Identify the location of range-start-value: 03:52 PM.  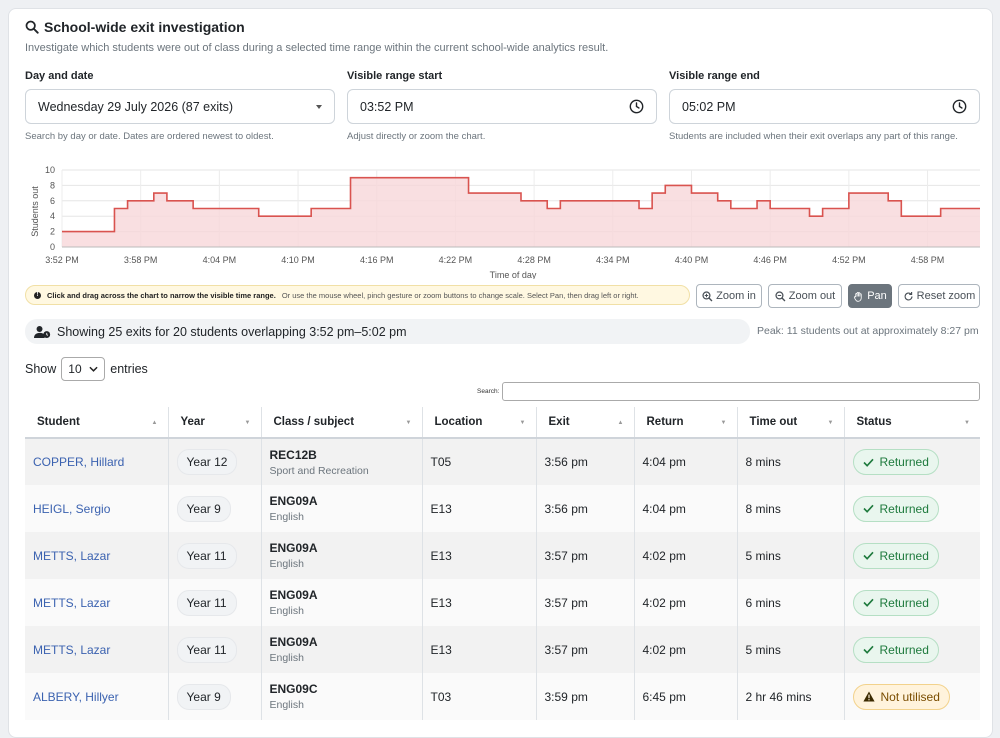
(387, 106).